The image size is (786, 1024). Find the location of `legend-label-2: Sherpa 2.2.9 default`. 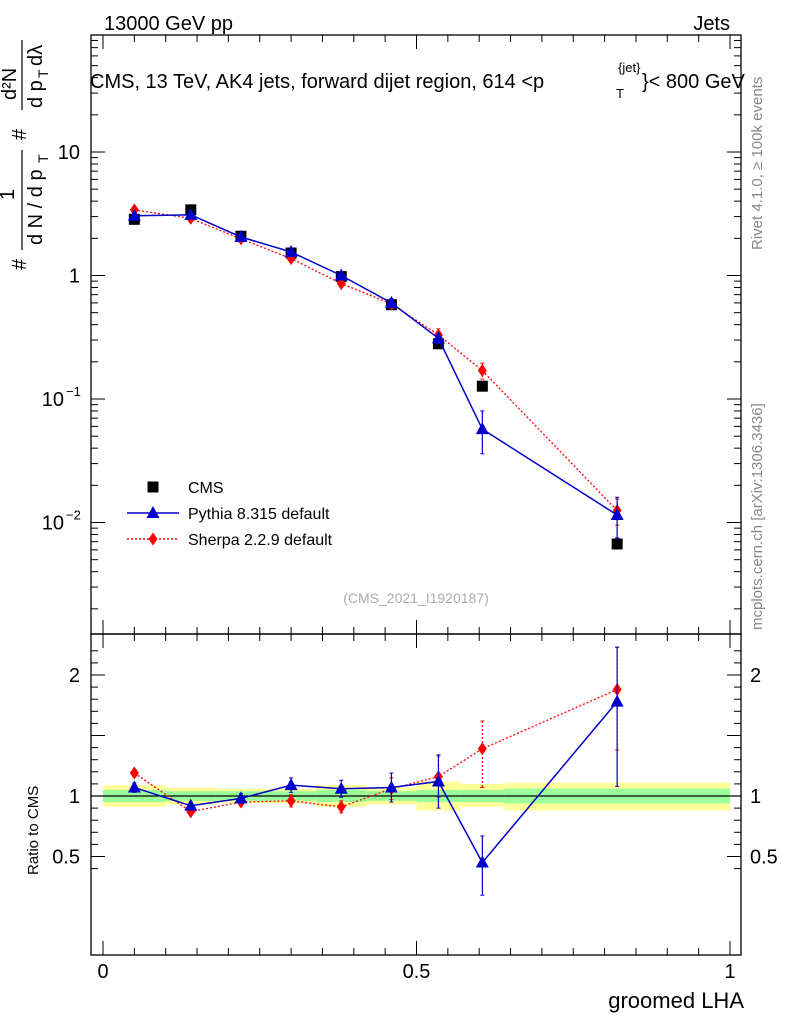

legend-label-2: Sherpa 2.2.9 default is located at coordinates (260, 540).